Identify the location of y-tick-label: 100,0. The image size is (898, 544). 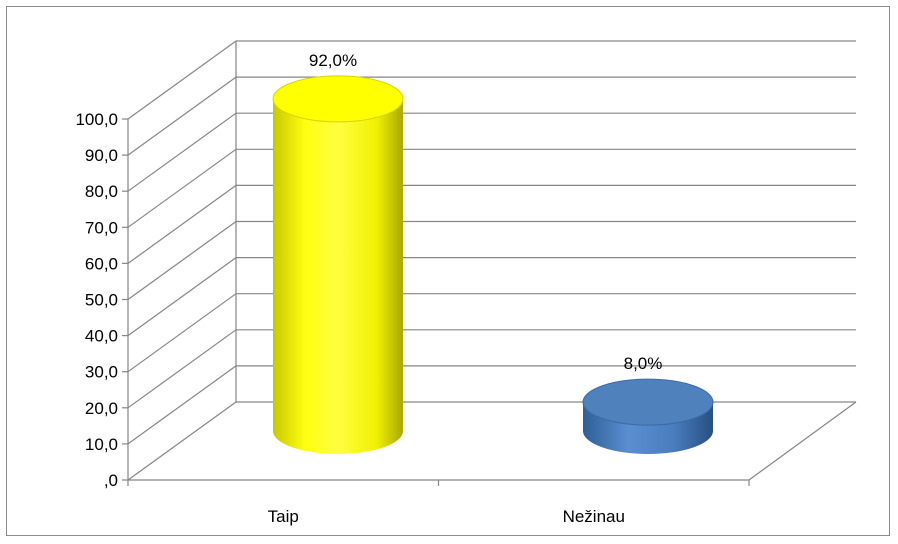
(96, 119).